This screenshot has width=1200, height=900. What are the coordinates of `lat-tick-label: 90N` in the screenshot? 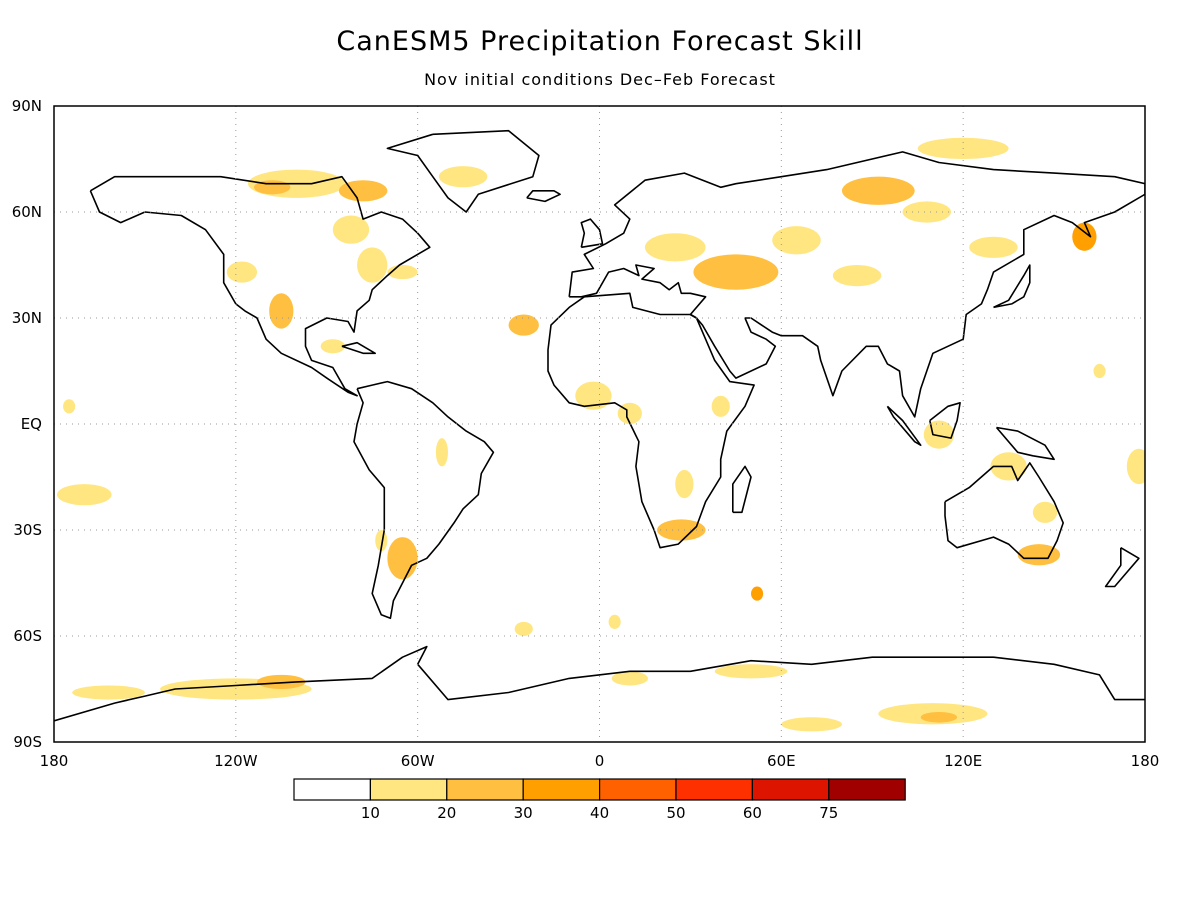 It's located at (27, 106).